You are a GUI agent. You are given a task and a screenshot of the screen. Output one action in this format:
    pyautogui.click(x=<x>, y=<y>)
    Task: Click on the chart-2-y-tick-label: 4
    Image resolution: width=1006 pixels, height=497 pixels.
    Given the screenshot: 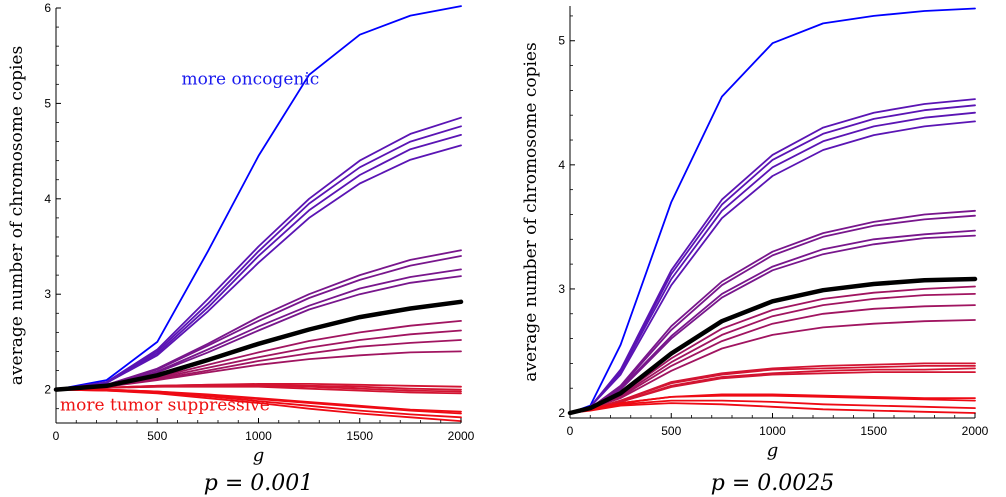 What is the action you would take?
    pyautogui.click(x=561, y=165)
    